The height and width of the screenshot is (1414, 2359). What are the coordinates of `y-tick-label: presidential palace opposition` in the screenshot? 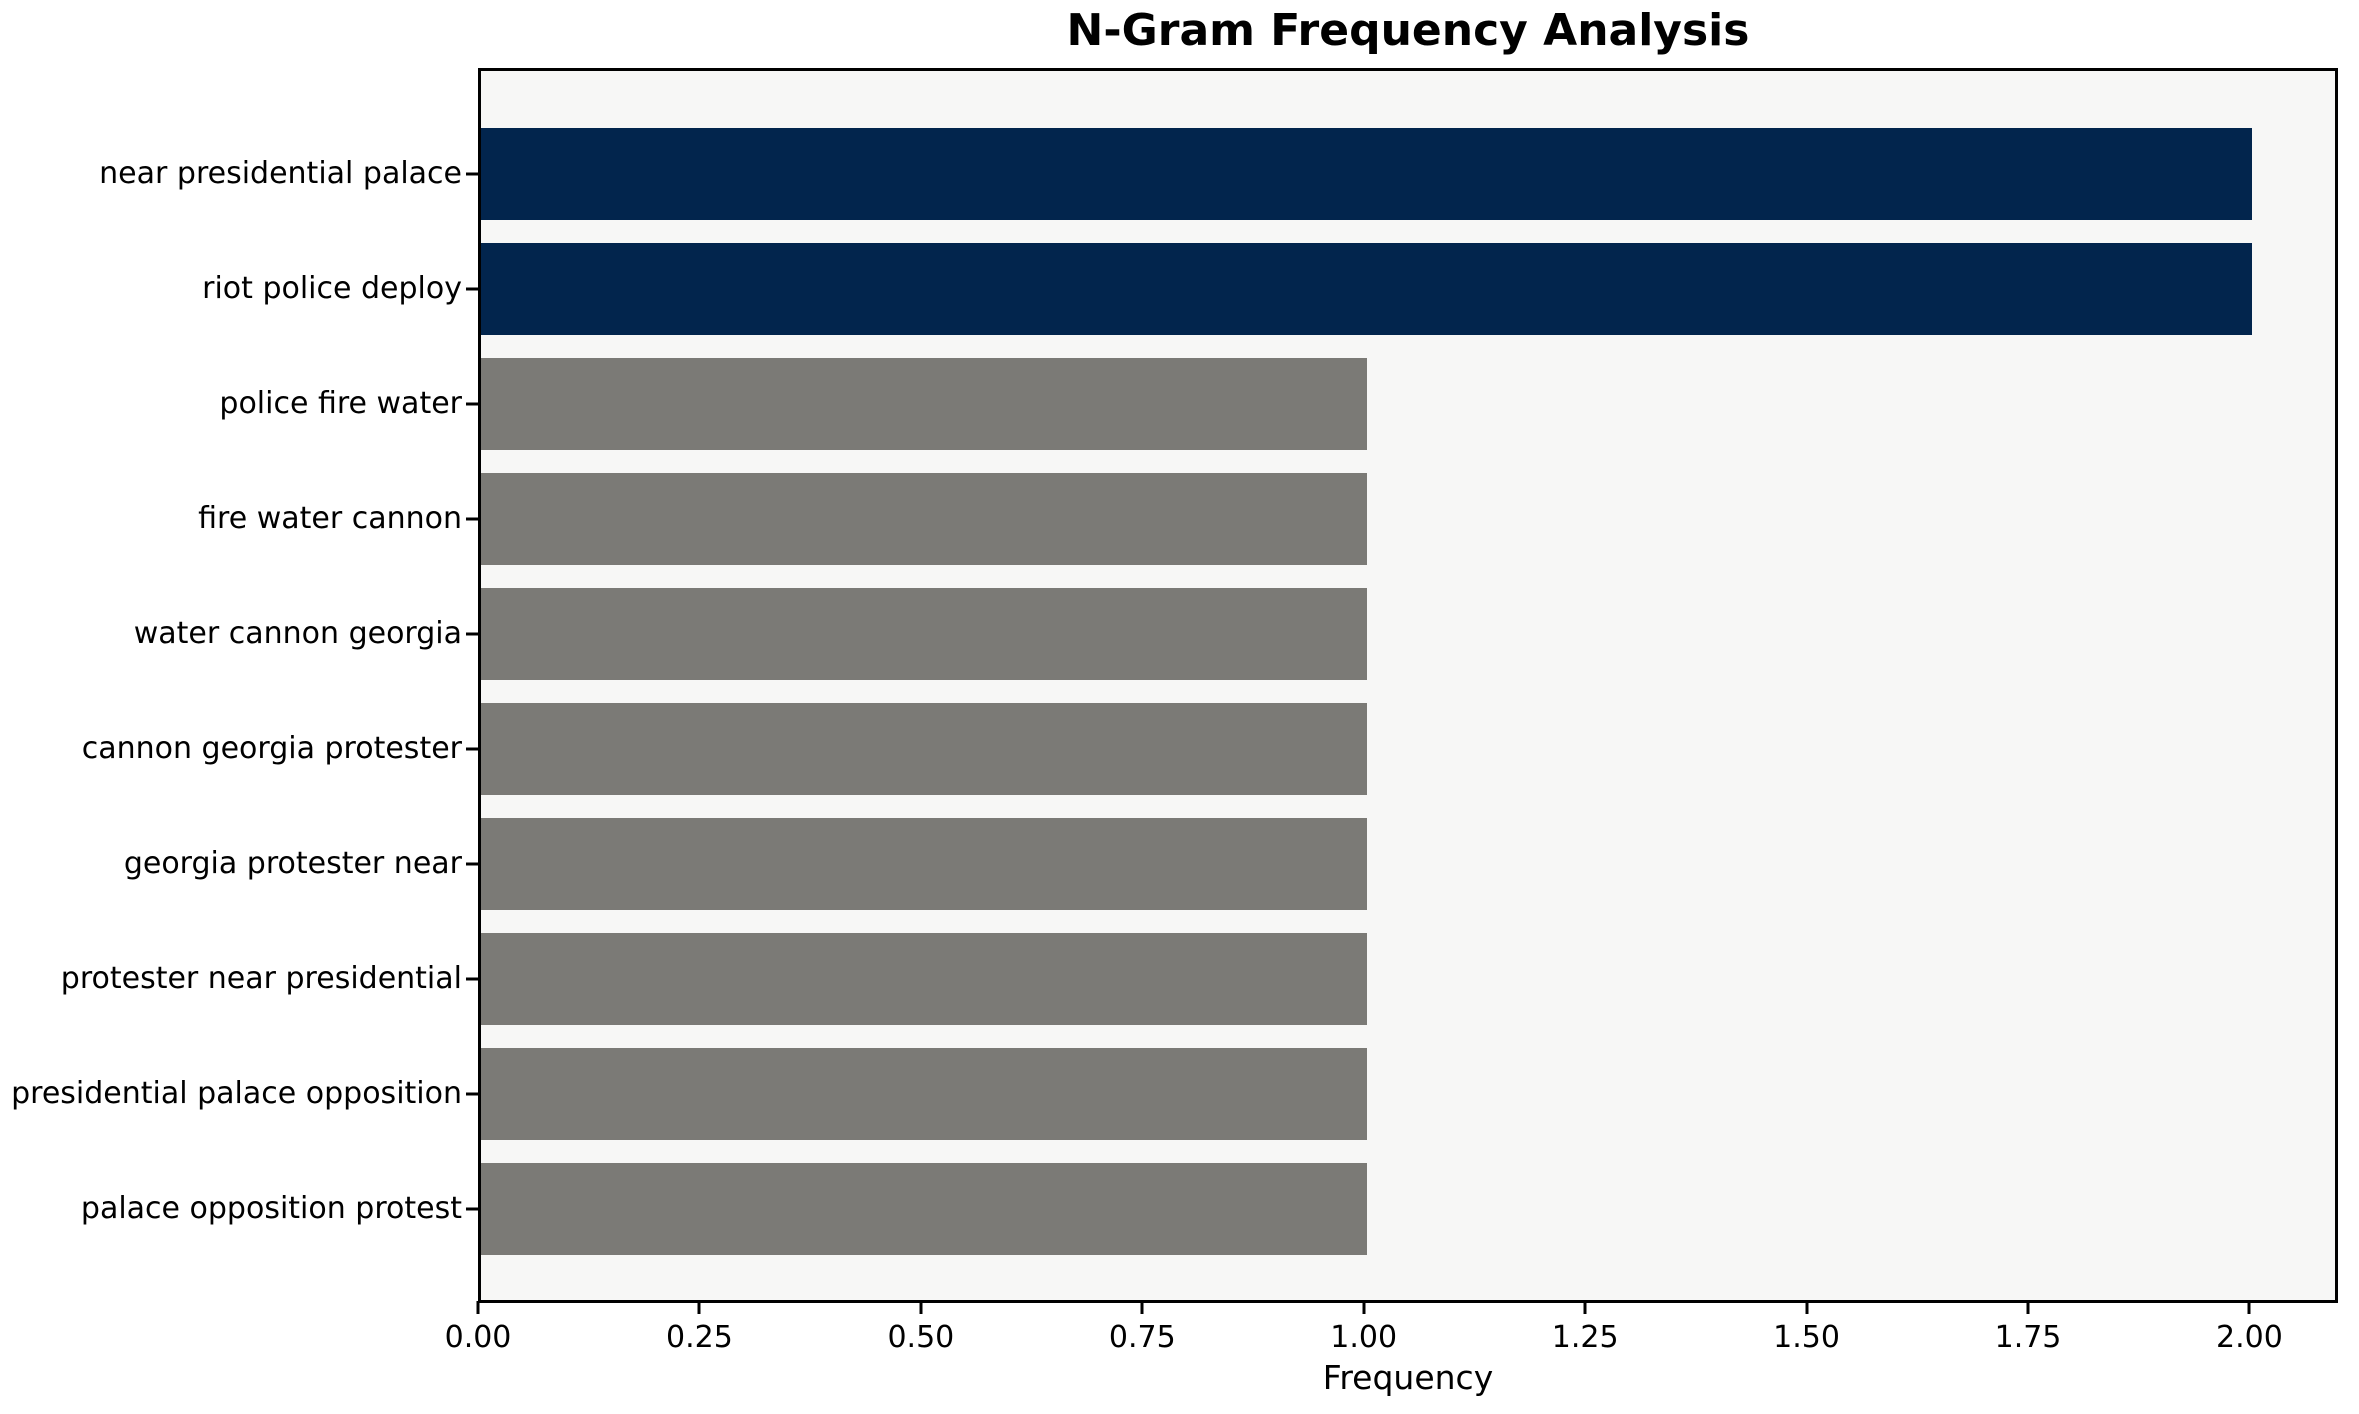 It's located at (236, 1093).